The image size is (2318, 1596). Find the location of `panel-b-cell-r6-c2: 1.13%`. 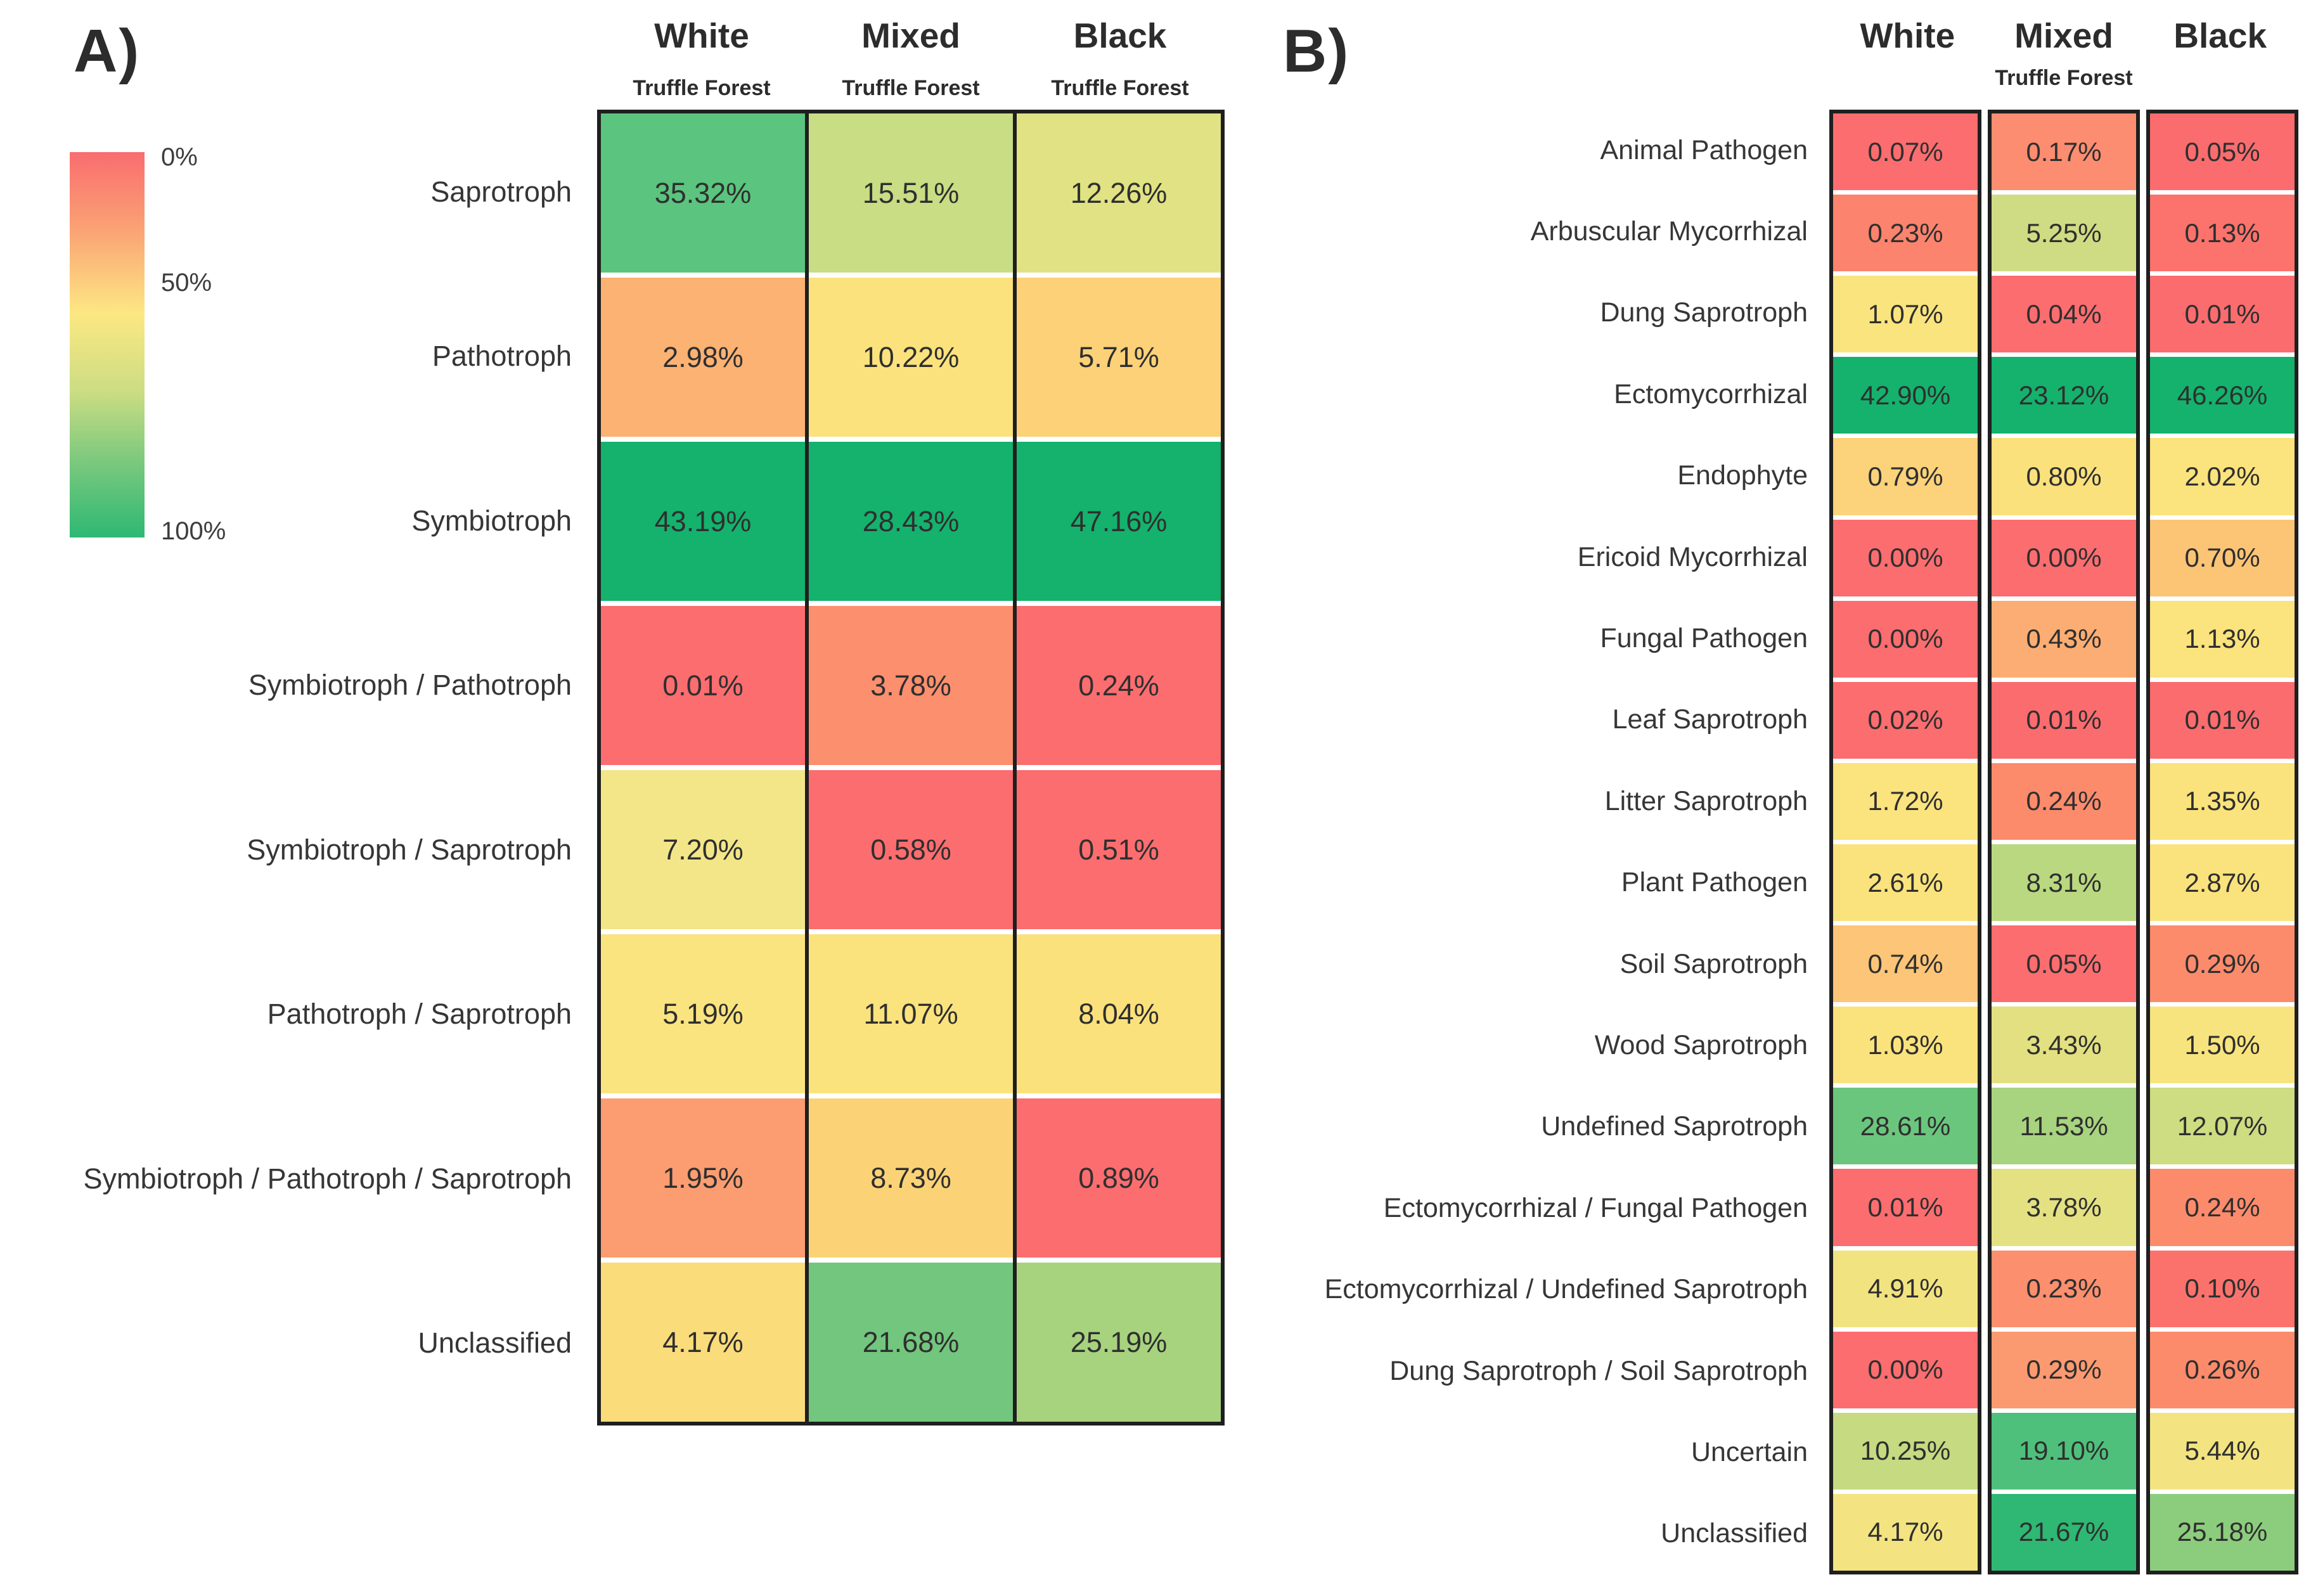

panel-b-cell-r6-c2: 1.13% is located at coordinates (2222, 639).